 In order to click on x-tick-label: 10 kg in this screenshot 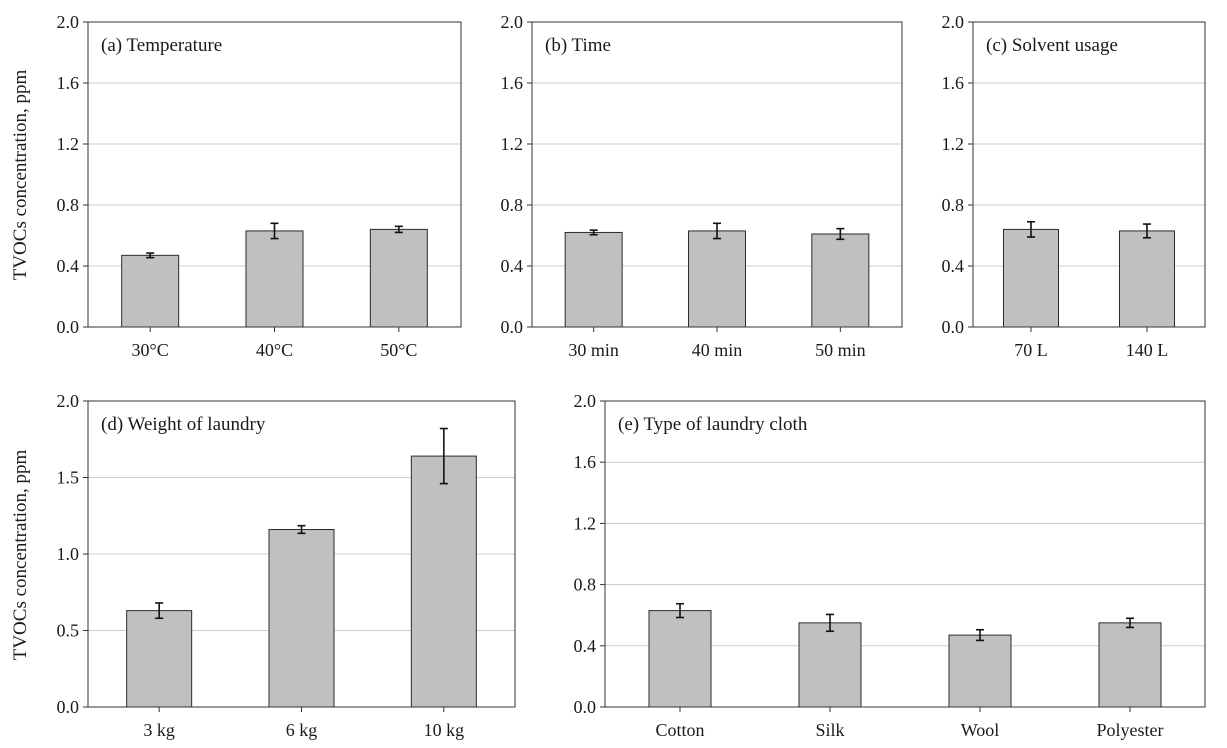, I will do `click(444, 730)`.